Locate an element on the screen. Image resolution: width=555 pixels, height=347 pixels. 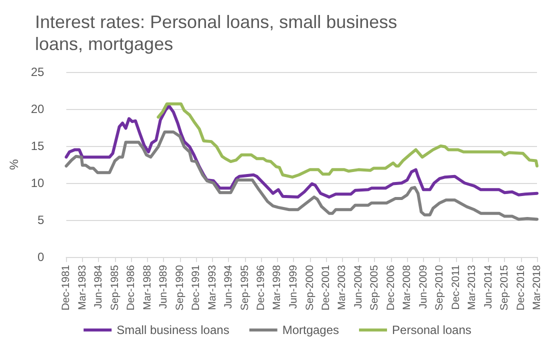
x-tick-label: Sep-2015 is located at coordinates (504, 287).